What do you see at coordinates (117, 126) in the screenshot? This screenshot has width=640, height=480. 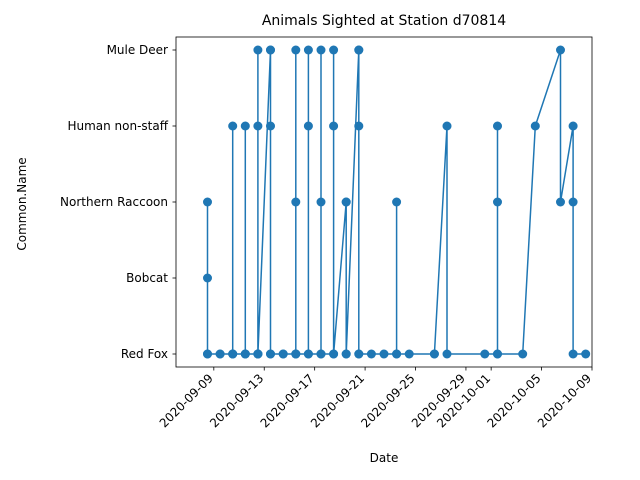 I see `y-tick-label: Human non-staff` at bounding box center [117, 126].